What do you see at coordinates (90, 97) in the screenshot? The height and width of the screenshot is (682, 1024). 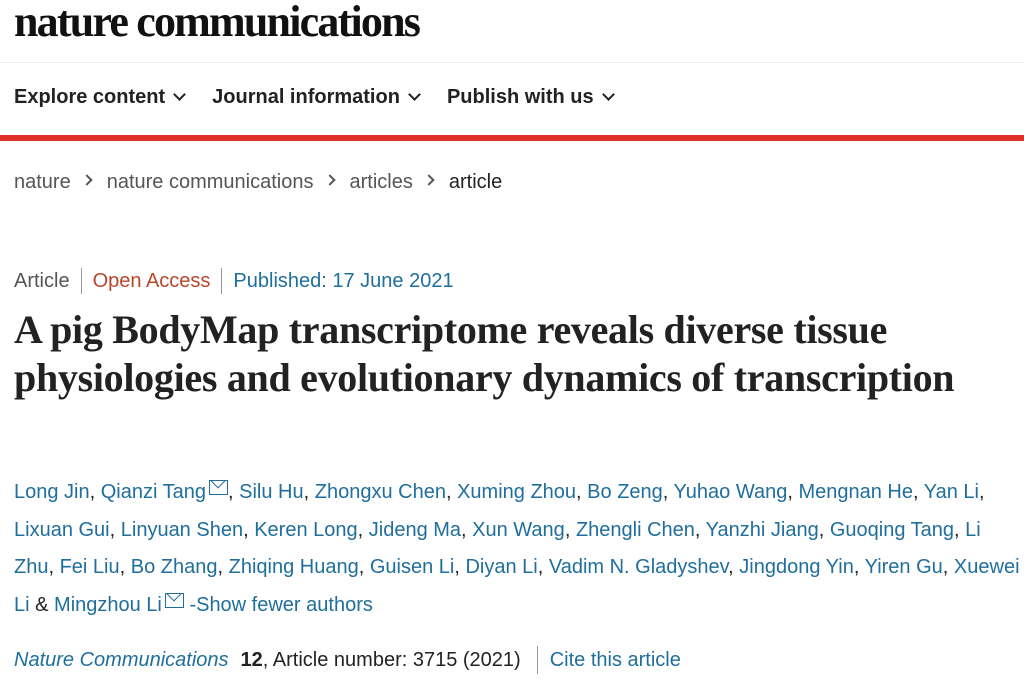 I see `nav-label: Explore content` at bounding box center [90, 97].